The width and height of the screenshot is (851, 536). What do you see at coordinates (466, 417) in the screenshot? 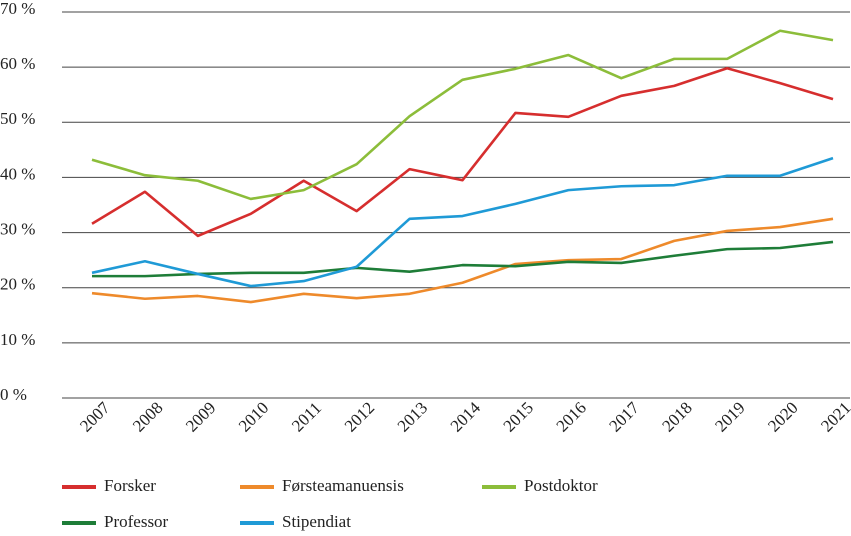
I see `x-tick-label: 2014` at bounding box center [466, 417].